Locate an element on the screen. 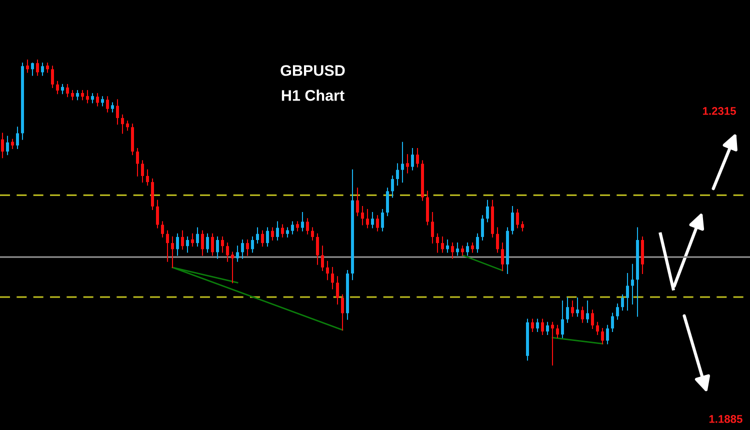 This screenshot has width=750, height=430. chart-title: GBPUSD is located at coordinates (312, 70).